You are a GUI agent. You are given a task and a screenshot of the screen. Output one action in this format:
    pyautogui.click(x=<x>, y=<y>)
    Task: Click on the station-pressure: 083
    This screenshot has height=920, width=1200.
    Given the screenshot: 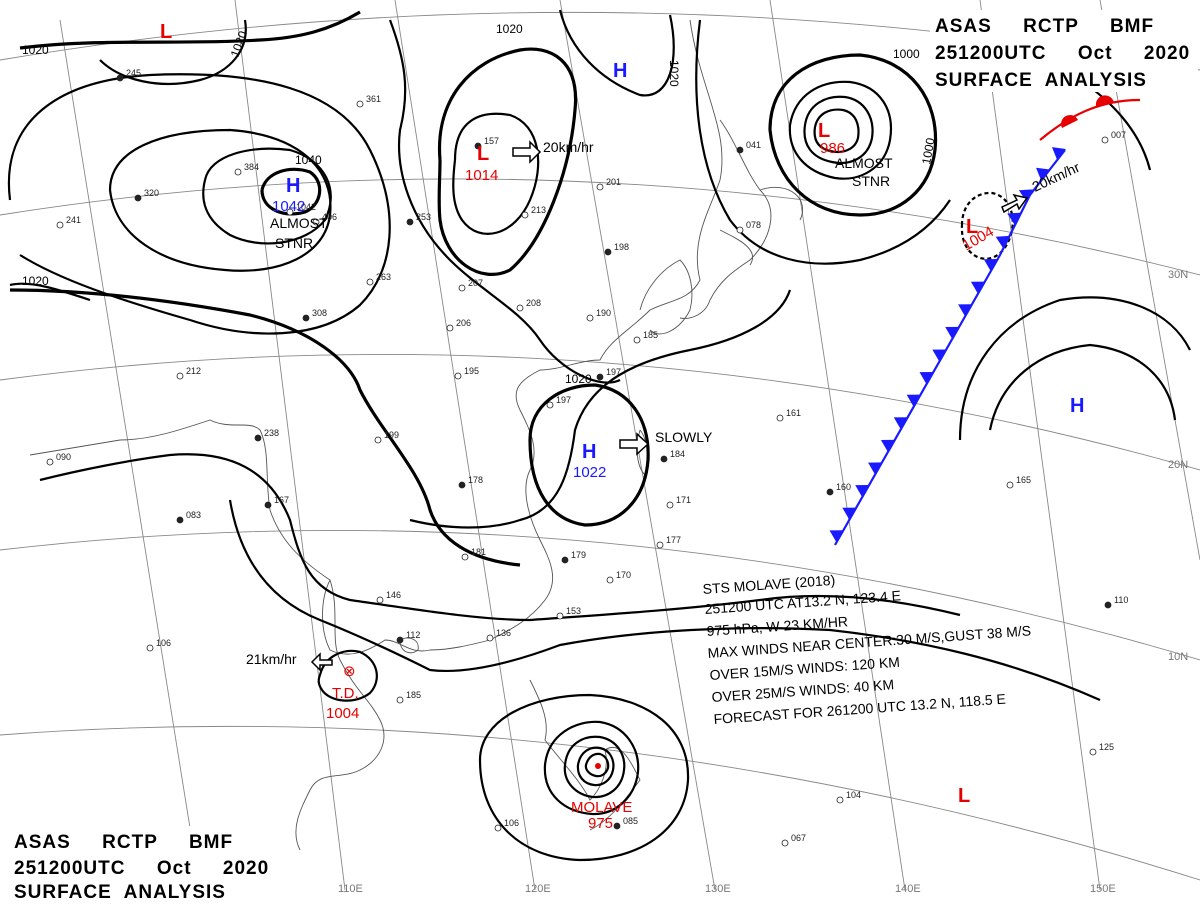 What is the action you would take?
    pyautogui.click(x=193, y=515)
    